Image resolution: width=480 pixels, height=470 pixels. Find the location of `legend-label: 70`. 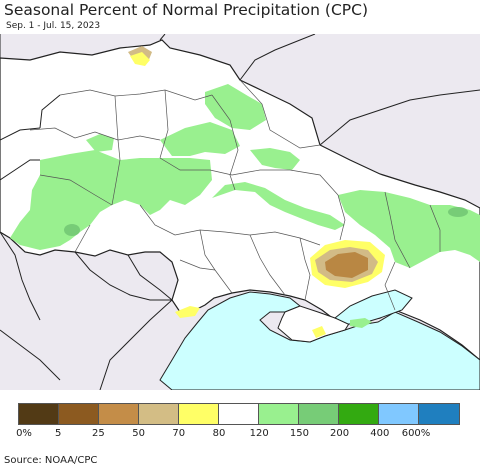

legend-label: 70 is located at coordinates (179, 433).